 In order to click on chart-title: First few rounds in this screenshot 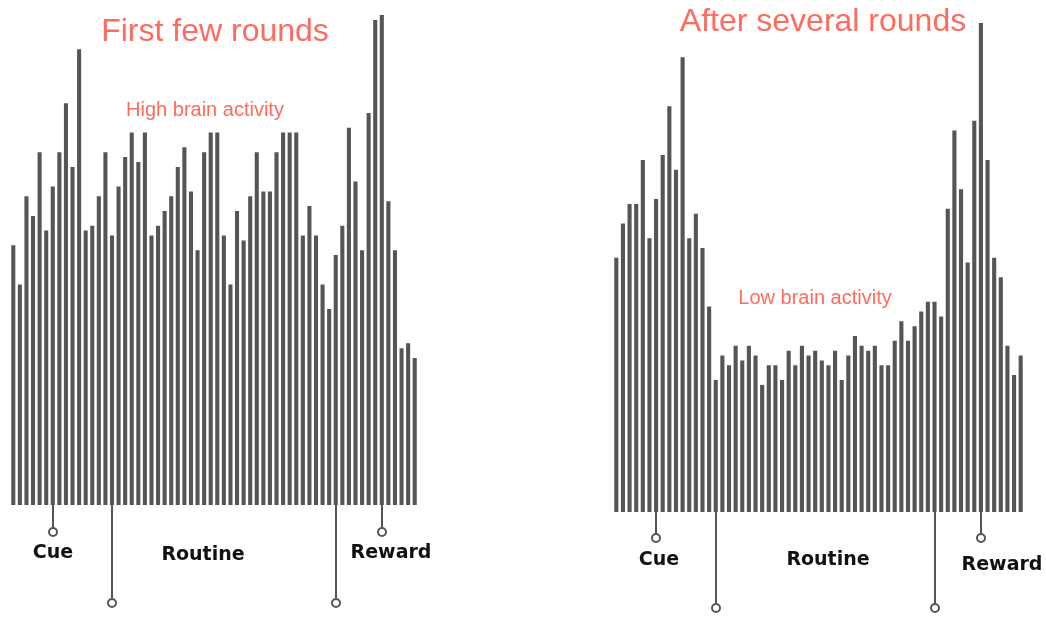, I will do `click(215, 29)`.